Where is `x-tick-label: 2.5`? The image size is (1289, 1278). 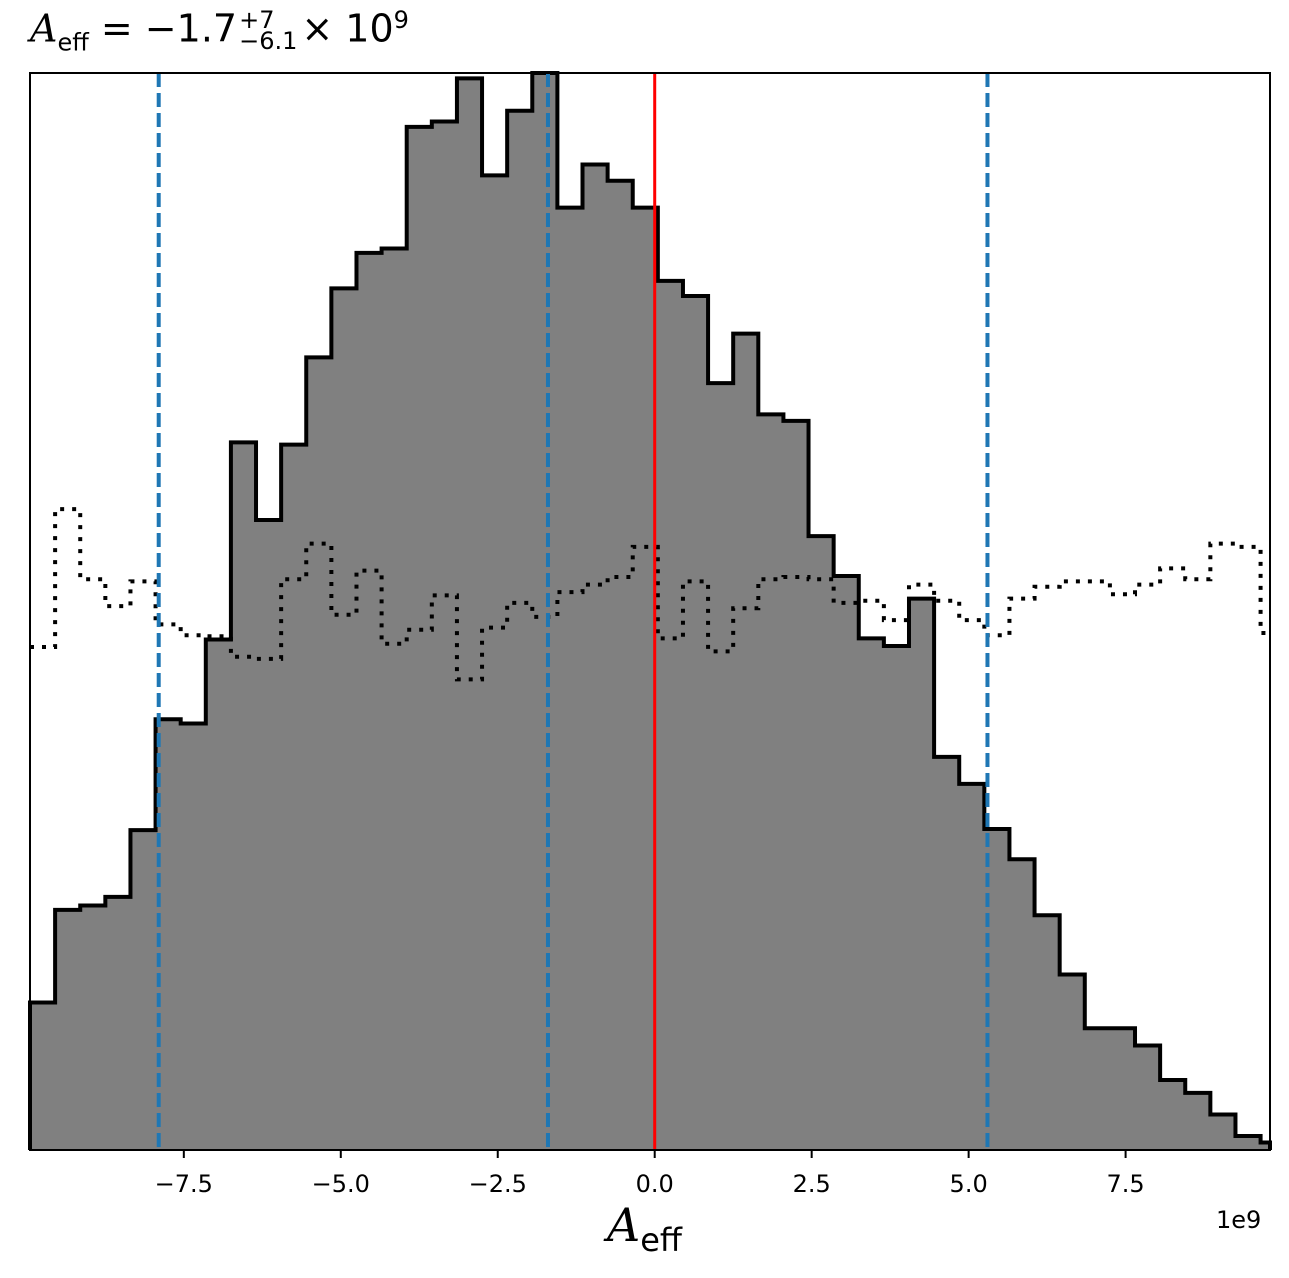
x-tick-label: 2.5 is located at coordinates (812, 1184).